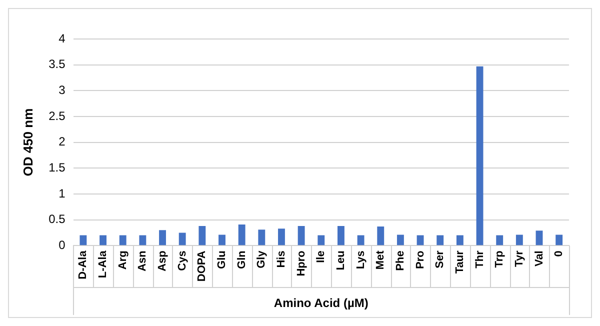 Image resolution: width=600 pixels, height=326 pixels. Describe the element at coordinates (182, 260) in the screenshot. I see `x-tick-label: Cys` at that location.